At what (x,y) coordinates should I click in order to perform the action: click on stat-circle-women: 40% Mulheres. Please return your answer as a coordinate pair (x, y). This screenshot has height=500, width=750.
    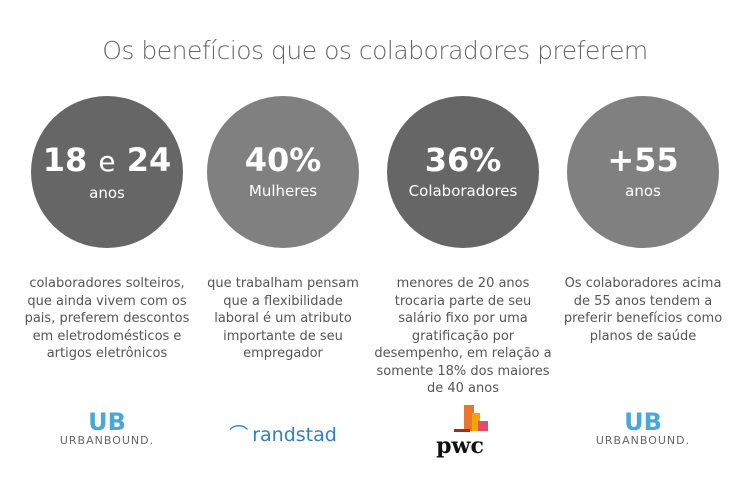
    Looking at the image, I should click on (283, 172).